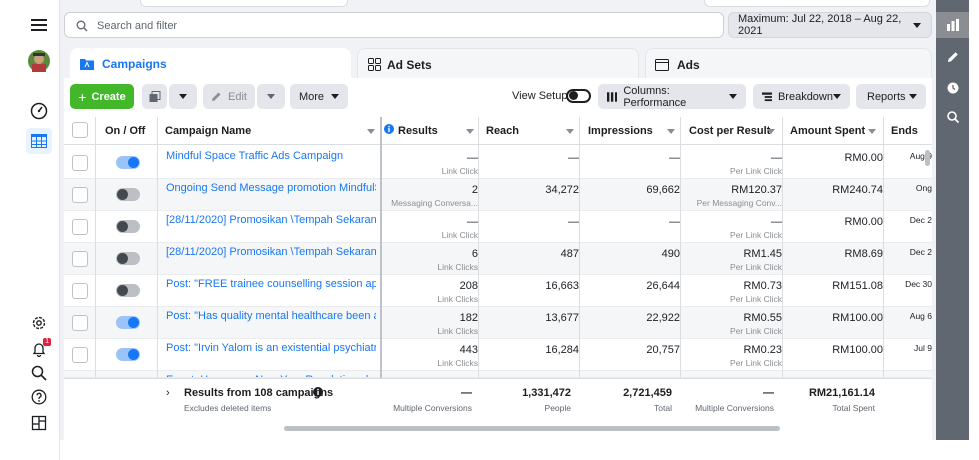 The width and height of the screenshot is (979, 460). What do you see at coordinates (80, 130) in the screenshot?
I see `select-all-checkbox` at bounding box center [80, 130].